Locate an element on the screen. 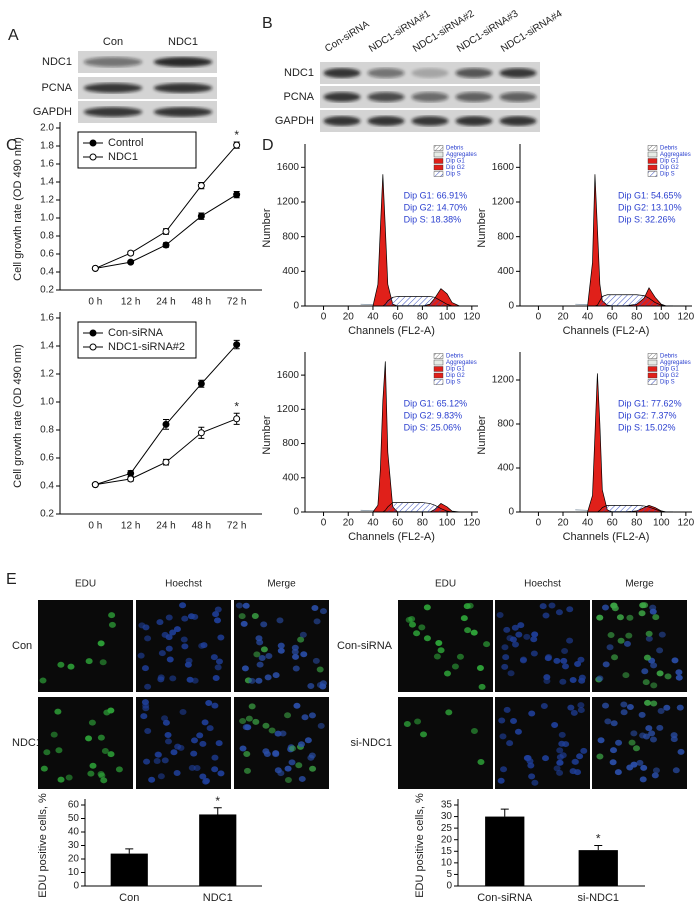  legend-label: Dip S is located at coordinates (667, 383).